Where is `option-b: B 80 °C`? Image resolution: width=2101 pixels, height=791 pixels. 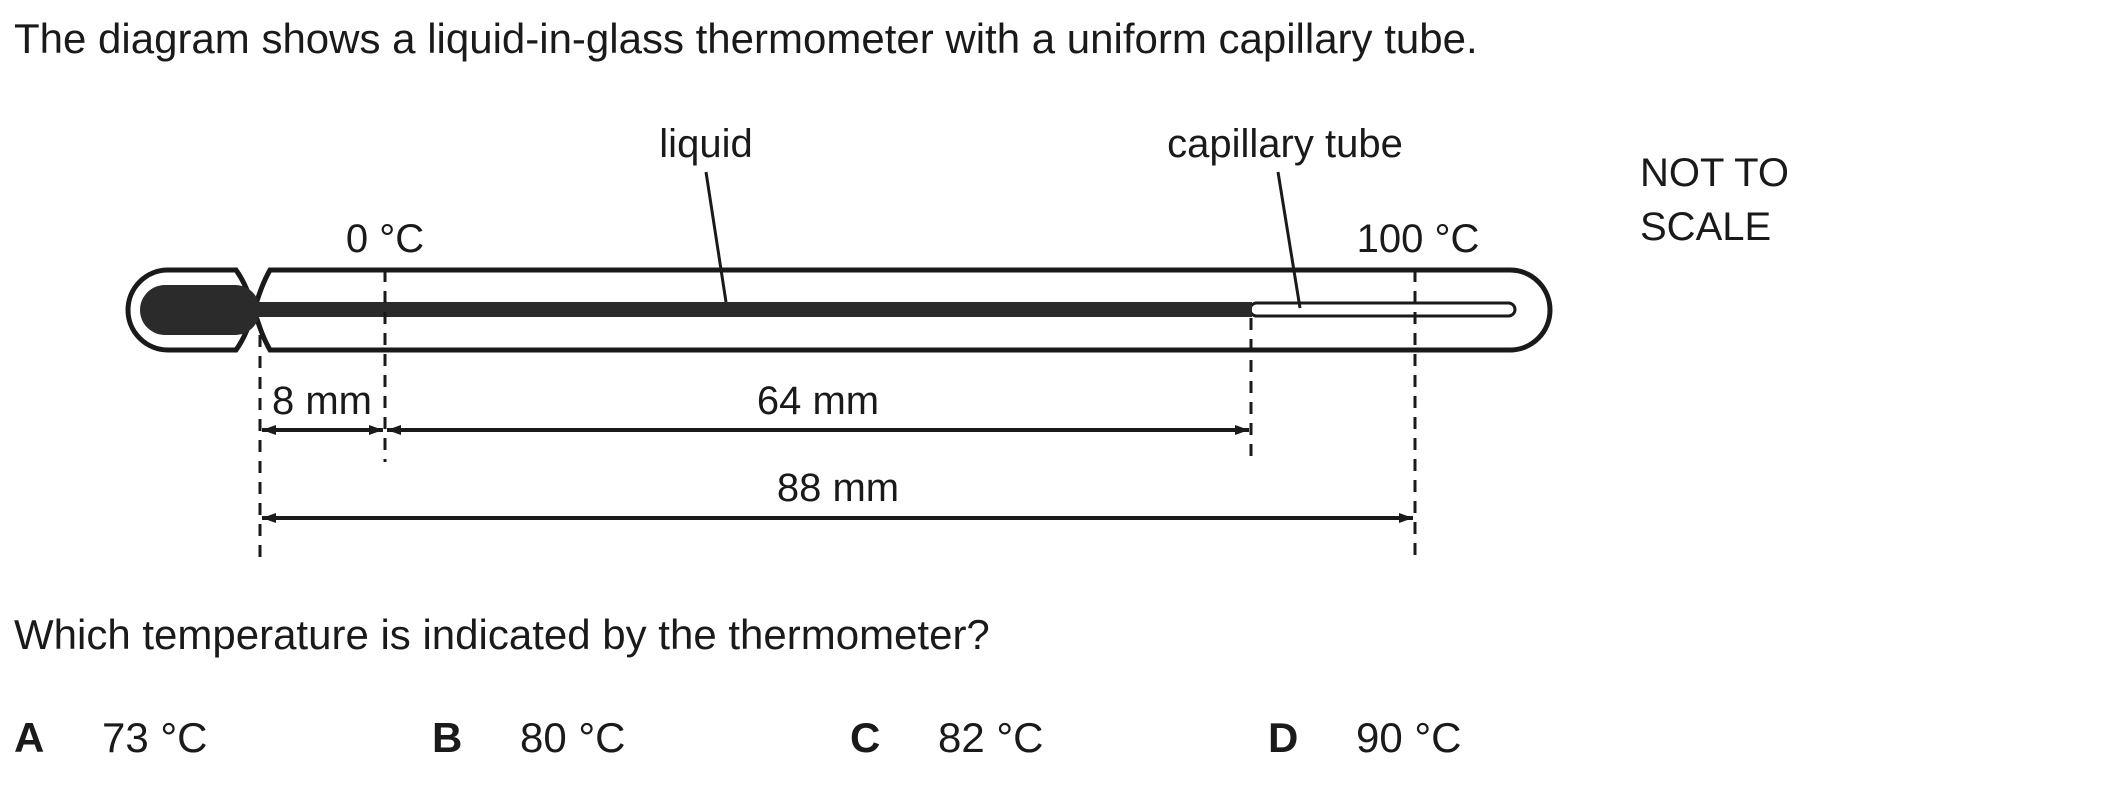 option-b: B 80 °C is located at coordinates (529, 738).